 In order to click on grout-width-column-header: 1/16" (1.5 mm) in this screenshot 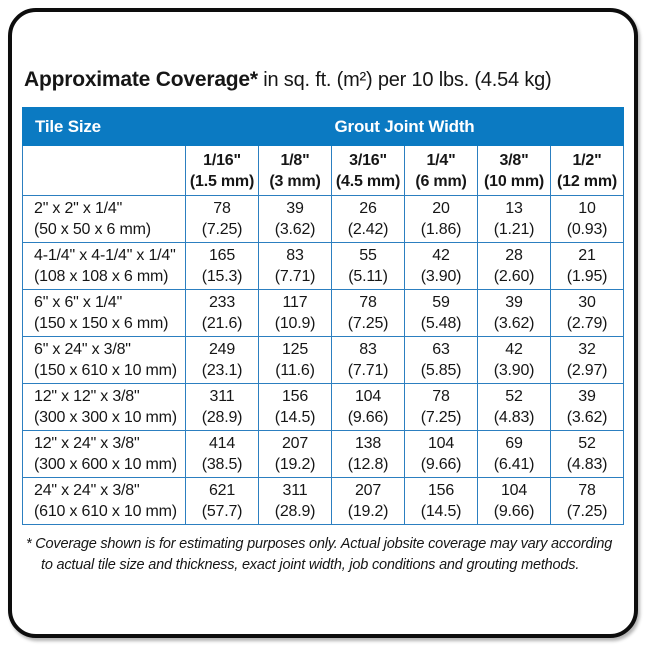, I will do `click(222, 170)`.